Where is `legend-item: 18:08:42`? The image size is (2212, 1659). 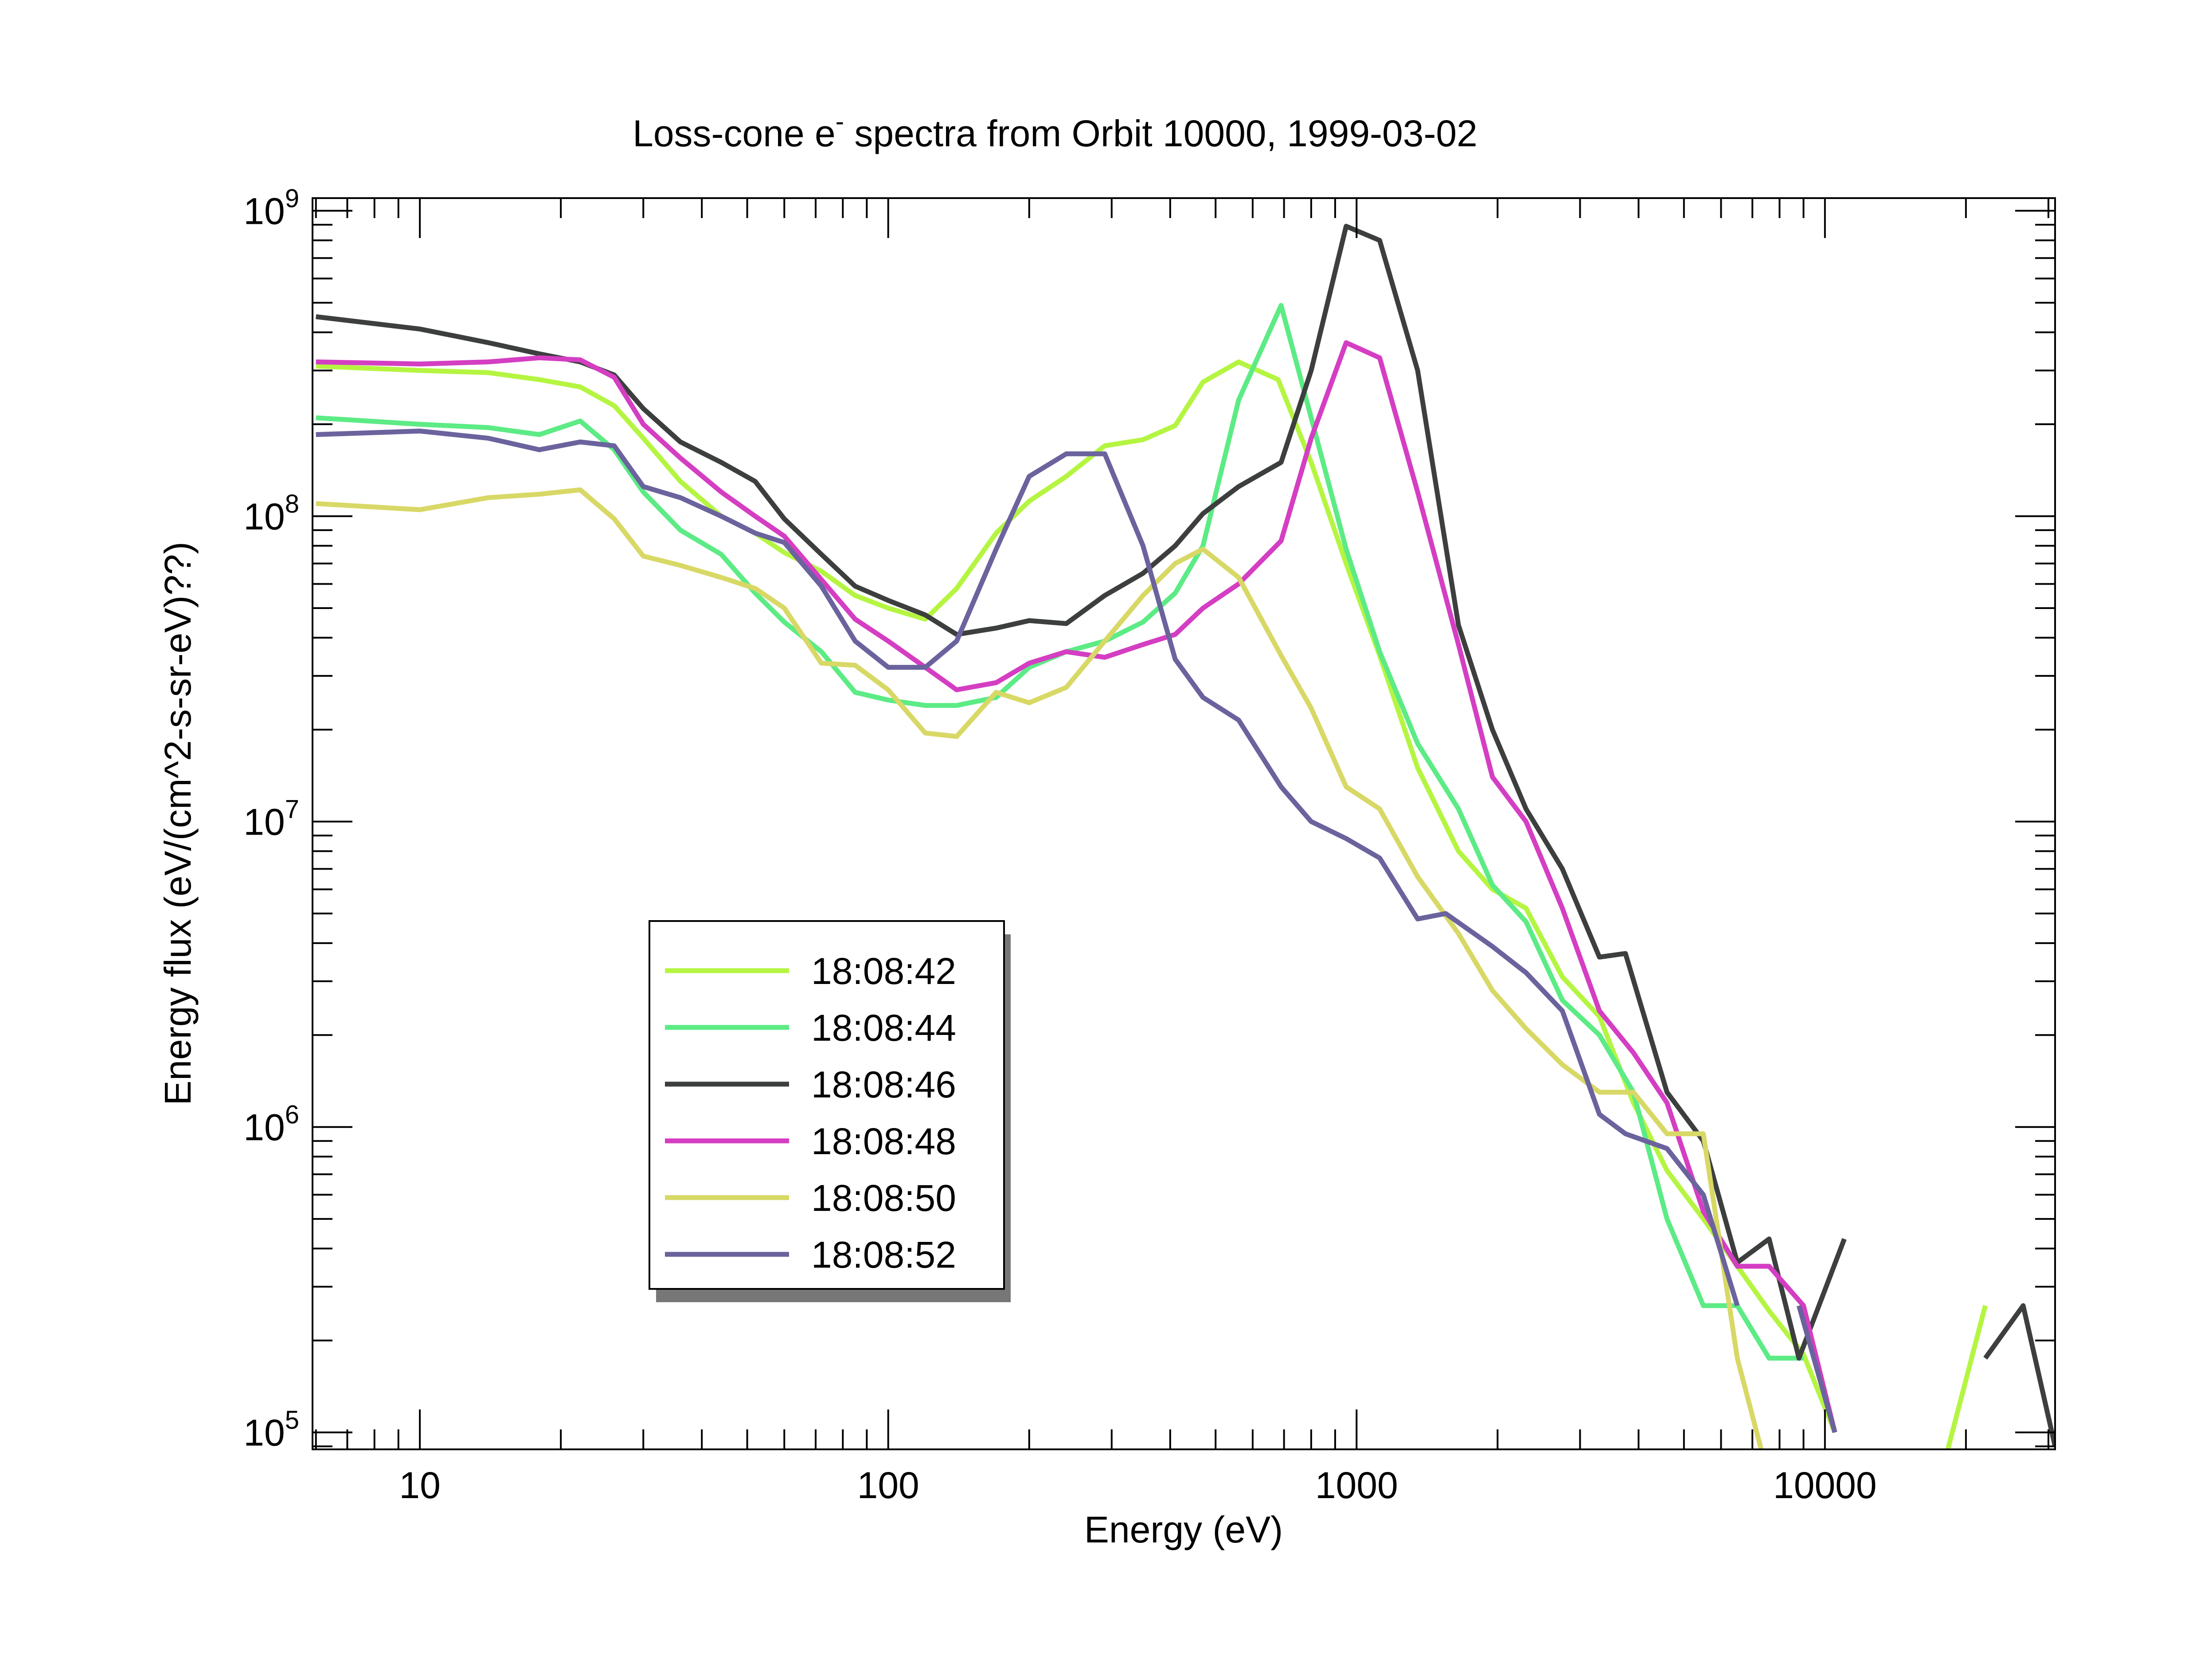 legend-item: 18:08:42 is located at coordinates (810, 971).